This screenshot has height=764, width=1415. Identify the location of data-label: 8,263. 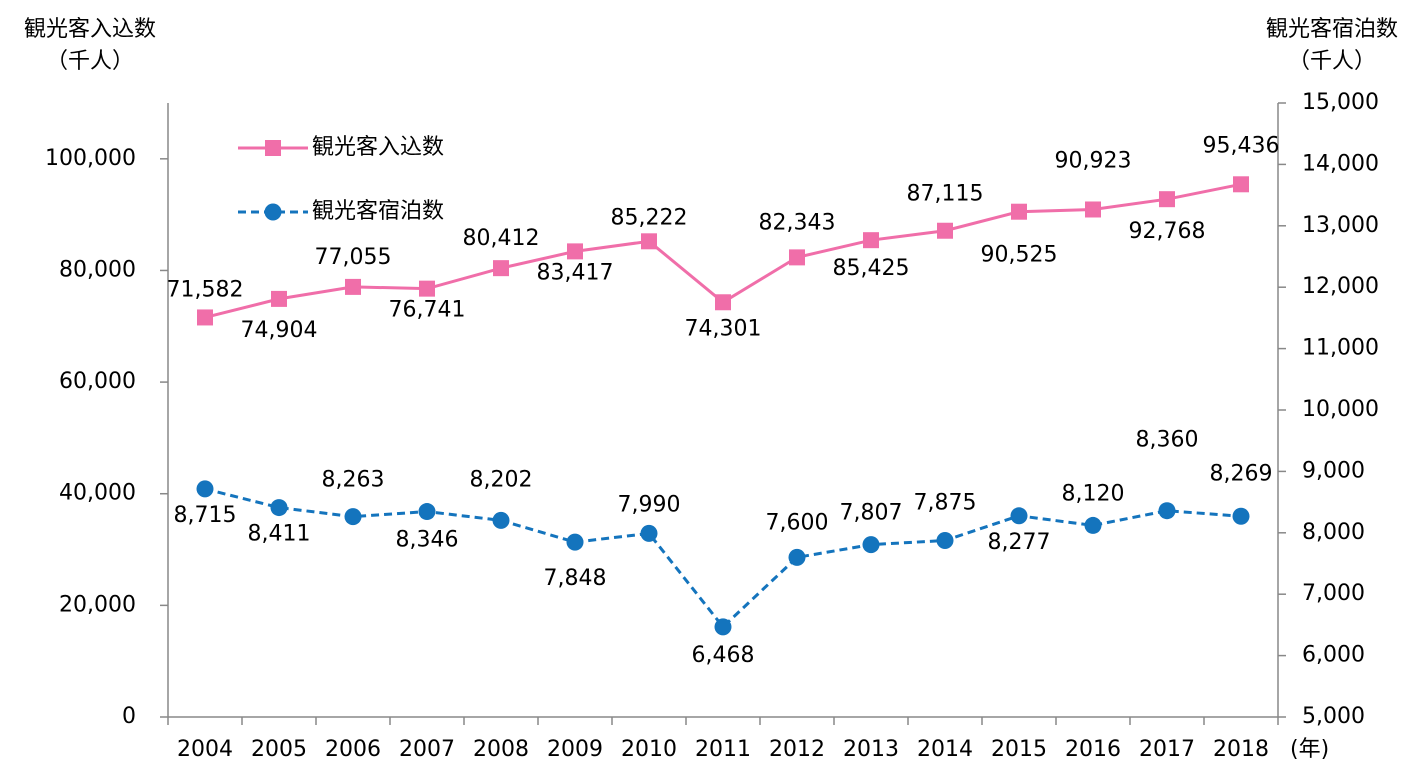
(353, 480).